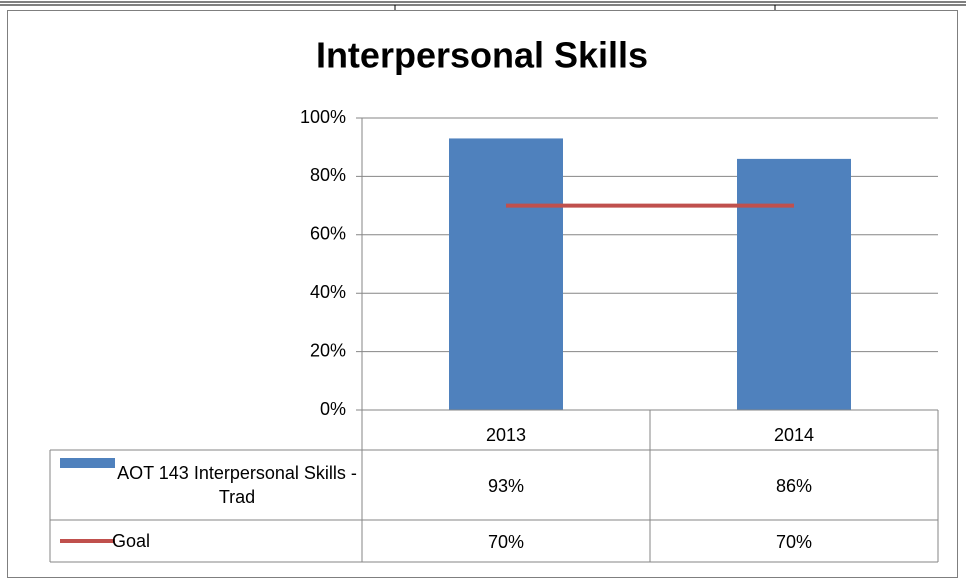 This screenshot has width=966, height=584. What do you see at coordinates (506, 486) in the screenshot?
I see `table-value: 93%` at bounding box center [506, 486].